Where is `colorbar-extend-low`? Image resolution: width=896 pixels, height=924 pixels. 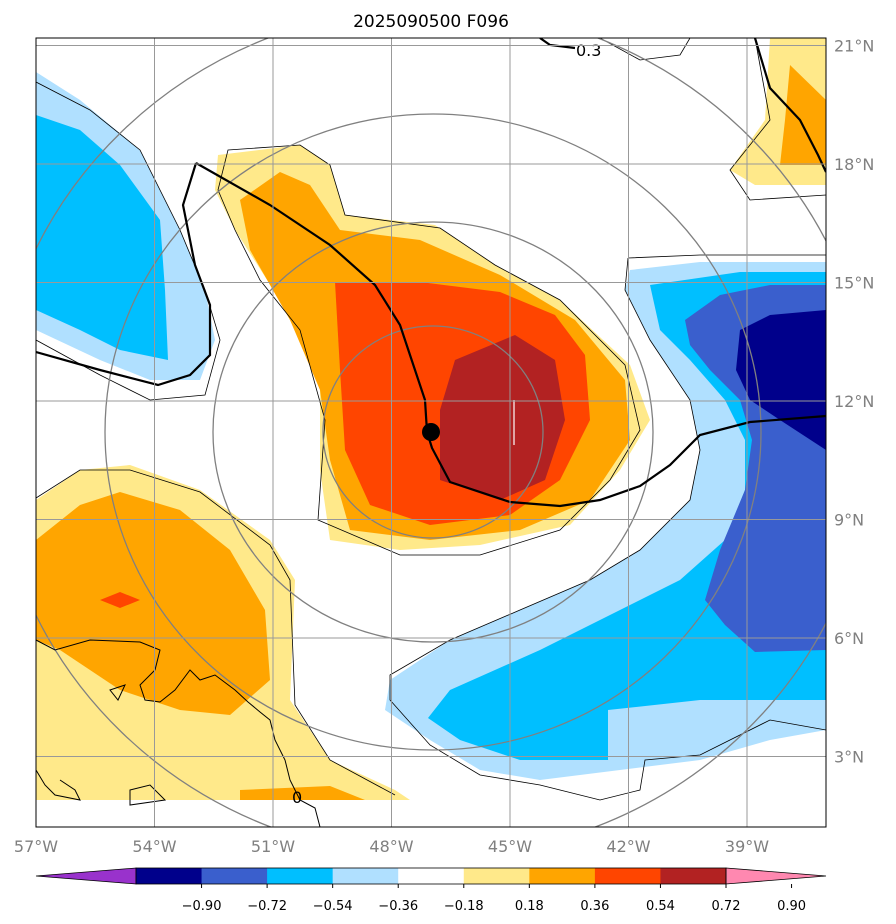
colorbar-extend-low is located at coordinates (86, 876).